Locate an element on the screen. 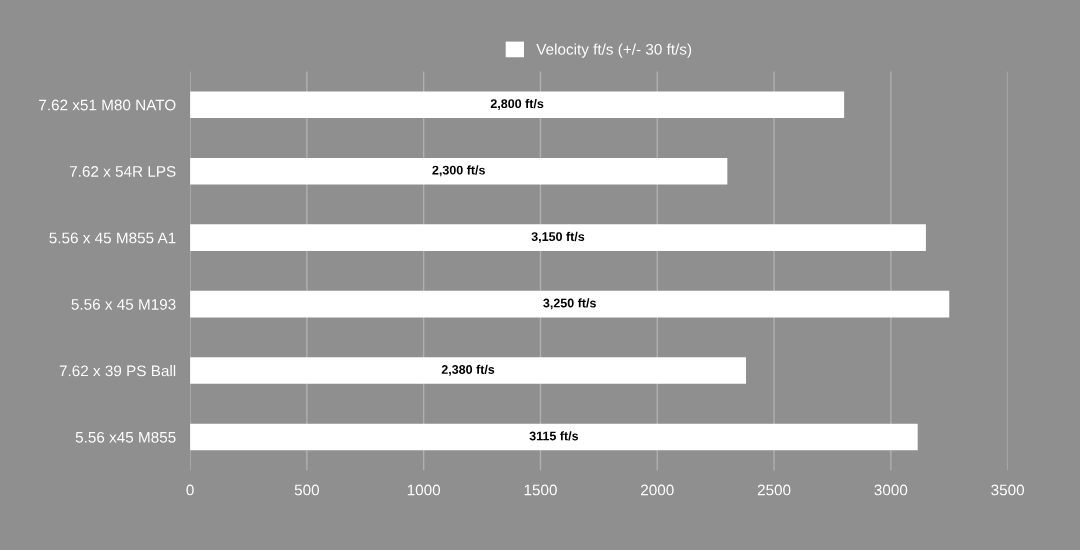 This screenshot has width=1080, height=550. x-tick-label: 2500 is located at coordinates (774, 490).